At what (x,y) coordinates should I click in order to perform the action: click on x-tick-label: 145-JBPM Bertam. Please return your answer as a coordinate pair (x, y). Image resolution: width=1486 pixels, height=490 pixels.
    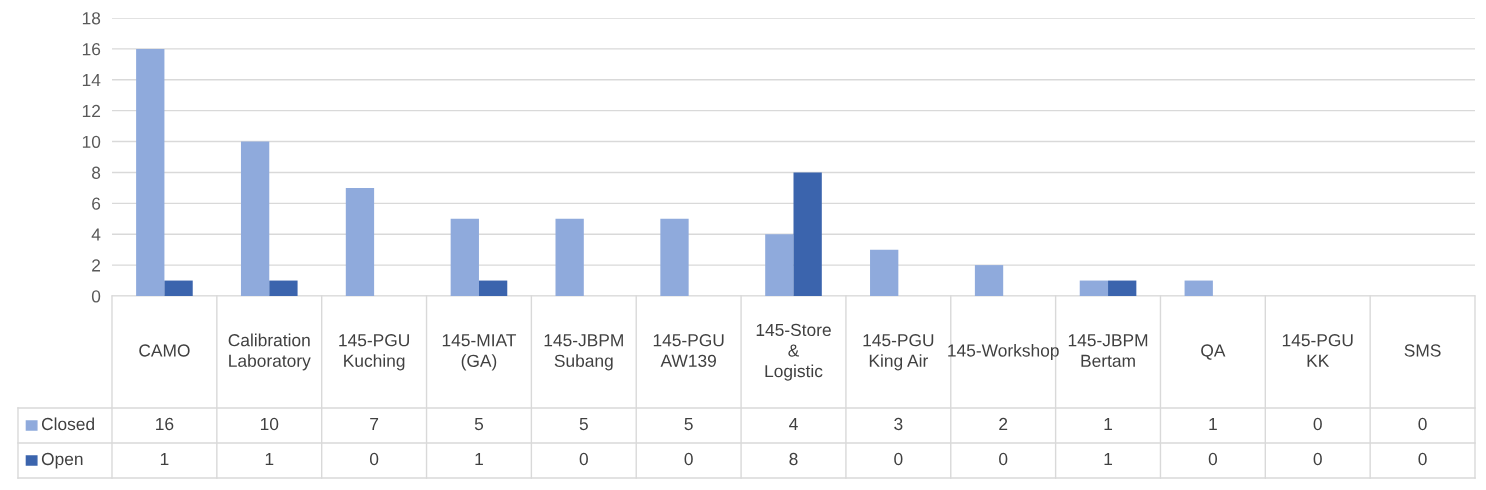
    Looking at the image, I should click on (1108, 350).